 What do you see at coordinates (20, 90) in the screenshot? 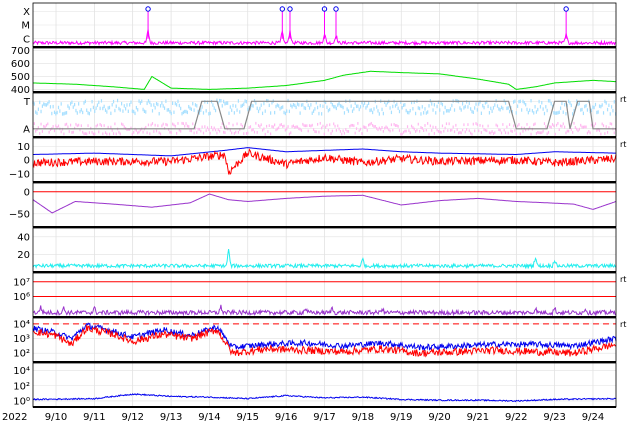
I see `y-tick-label: 400` at bounding box center [20, 90].